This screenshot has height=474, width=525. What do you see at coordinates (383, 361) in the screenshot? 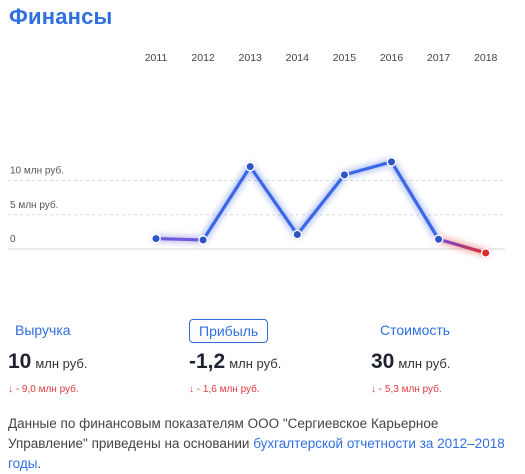
I see `value-number: 30` at bounding box center [383, 361].